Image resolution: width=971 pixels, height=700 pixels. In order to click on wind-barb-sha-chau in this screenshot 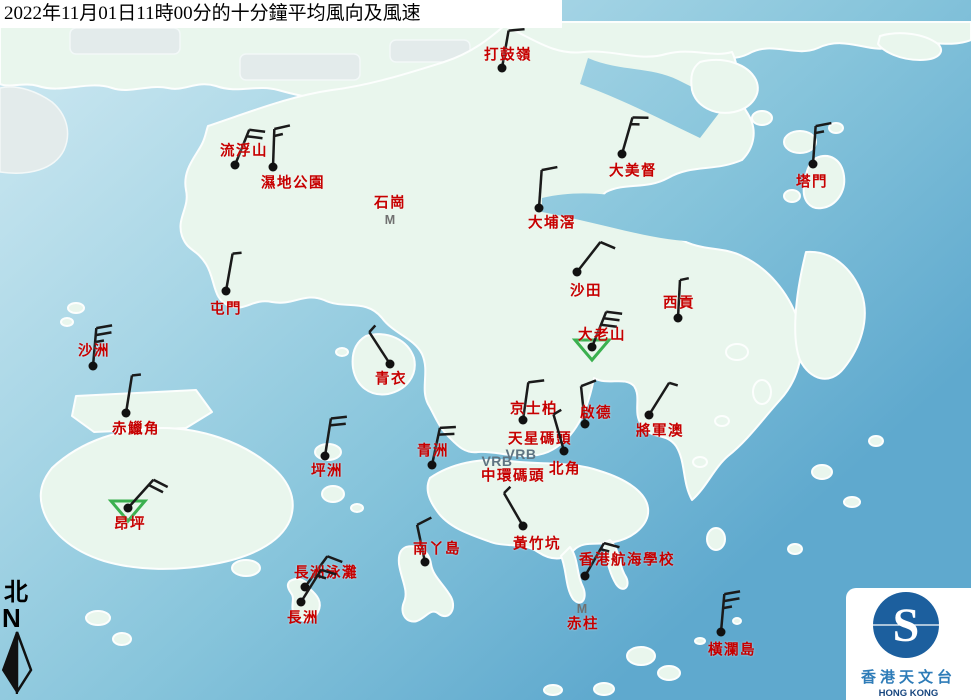, I will do `click(100, 347)`.